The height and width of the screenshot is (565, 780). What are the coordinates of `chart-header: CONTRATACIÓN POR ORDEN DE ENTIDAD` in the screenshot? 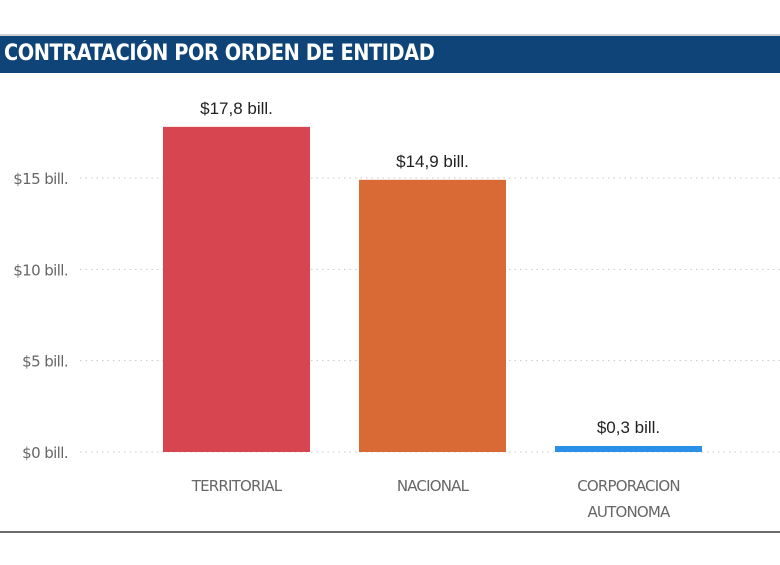 It's located at (390, 53).